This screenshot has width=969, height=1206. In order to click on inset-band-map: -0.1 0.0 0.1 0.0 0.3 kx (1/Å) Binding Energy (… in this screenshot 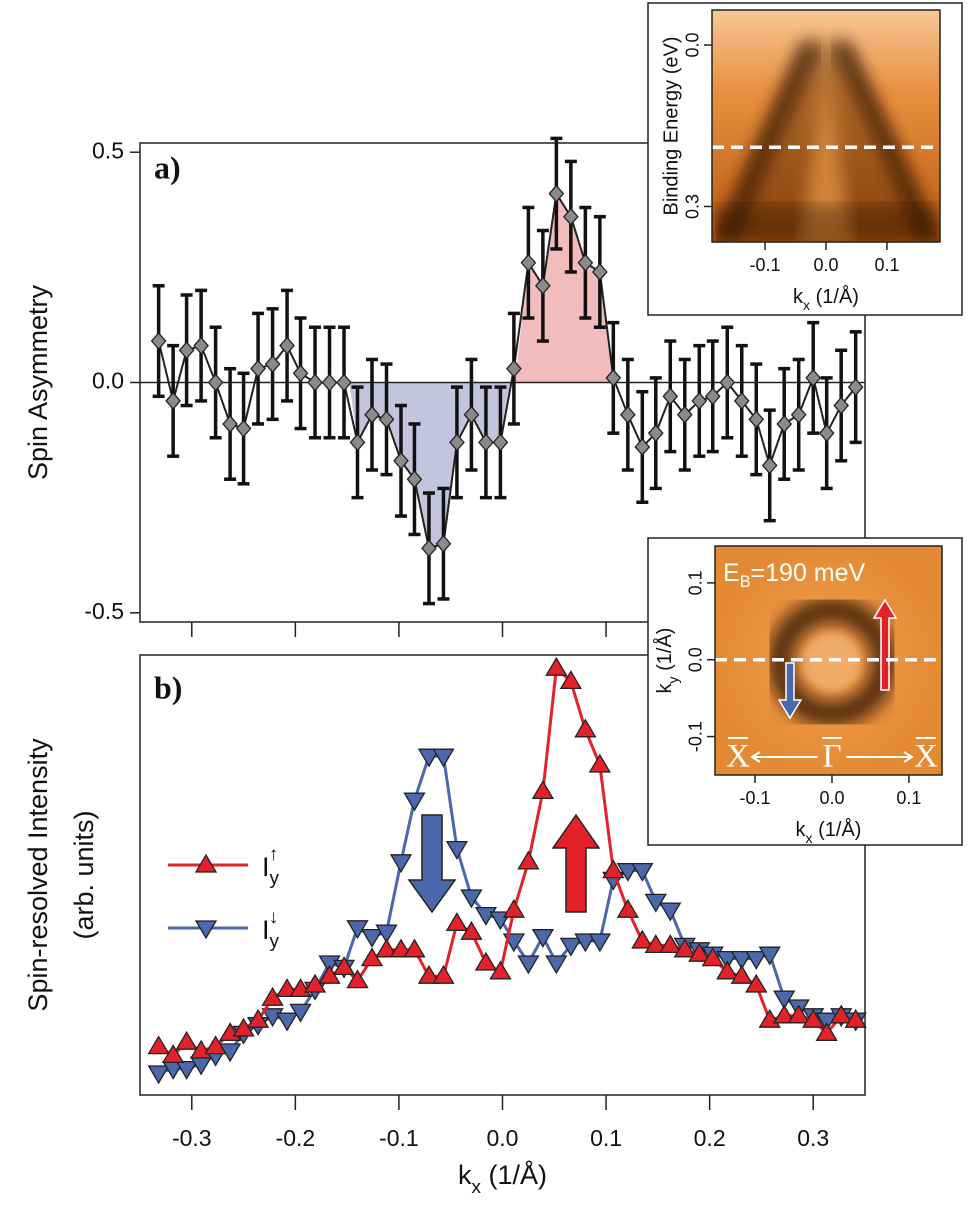, I will do `click(805, 159)`.